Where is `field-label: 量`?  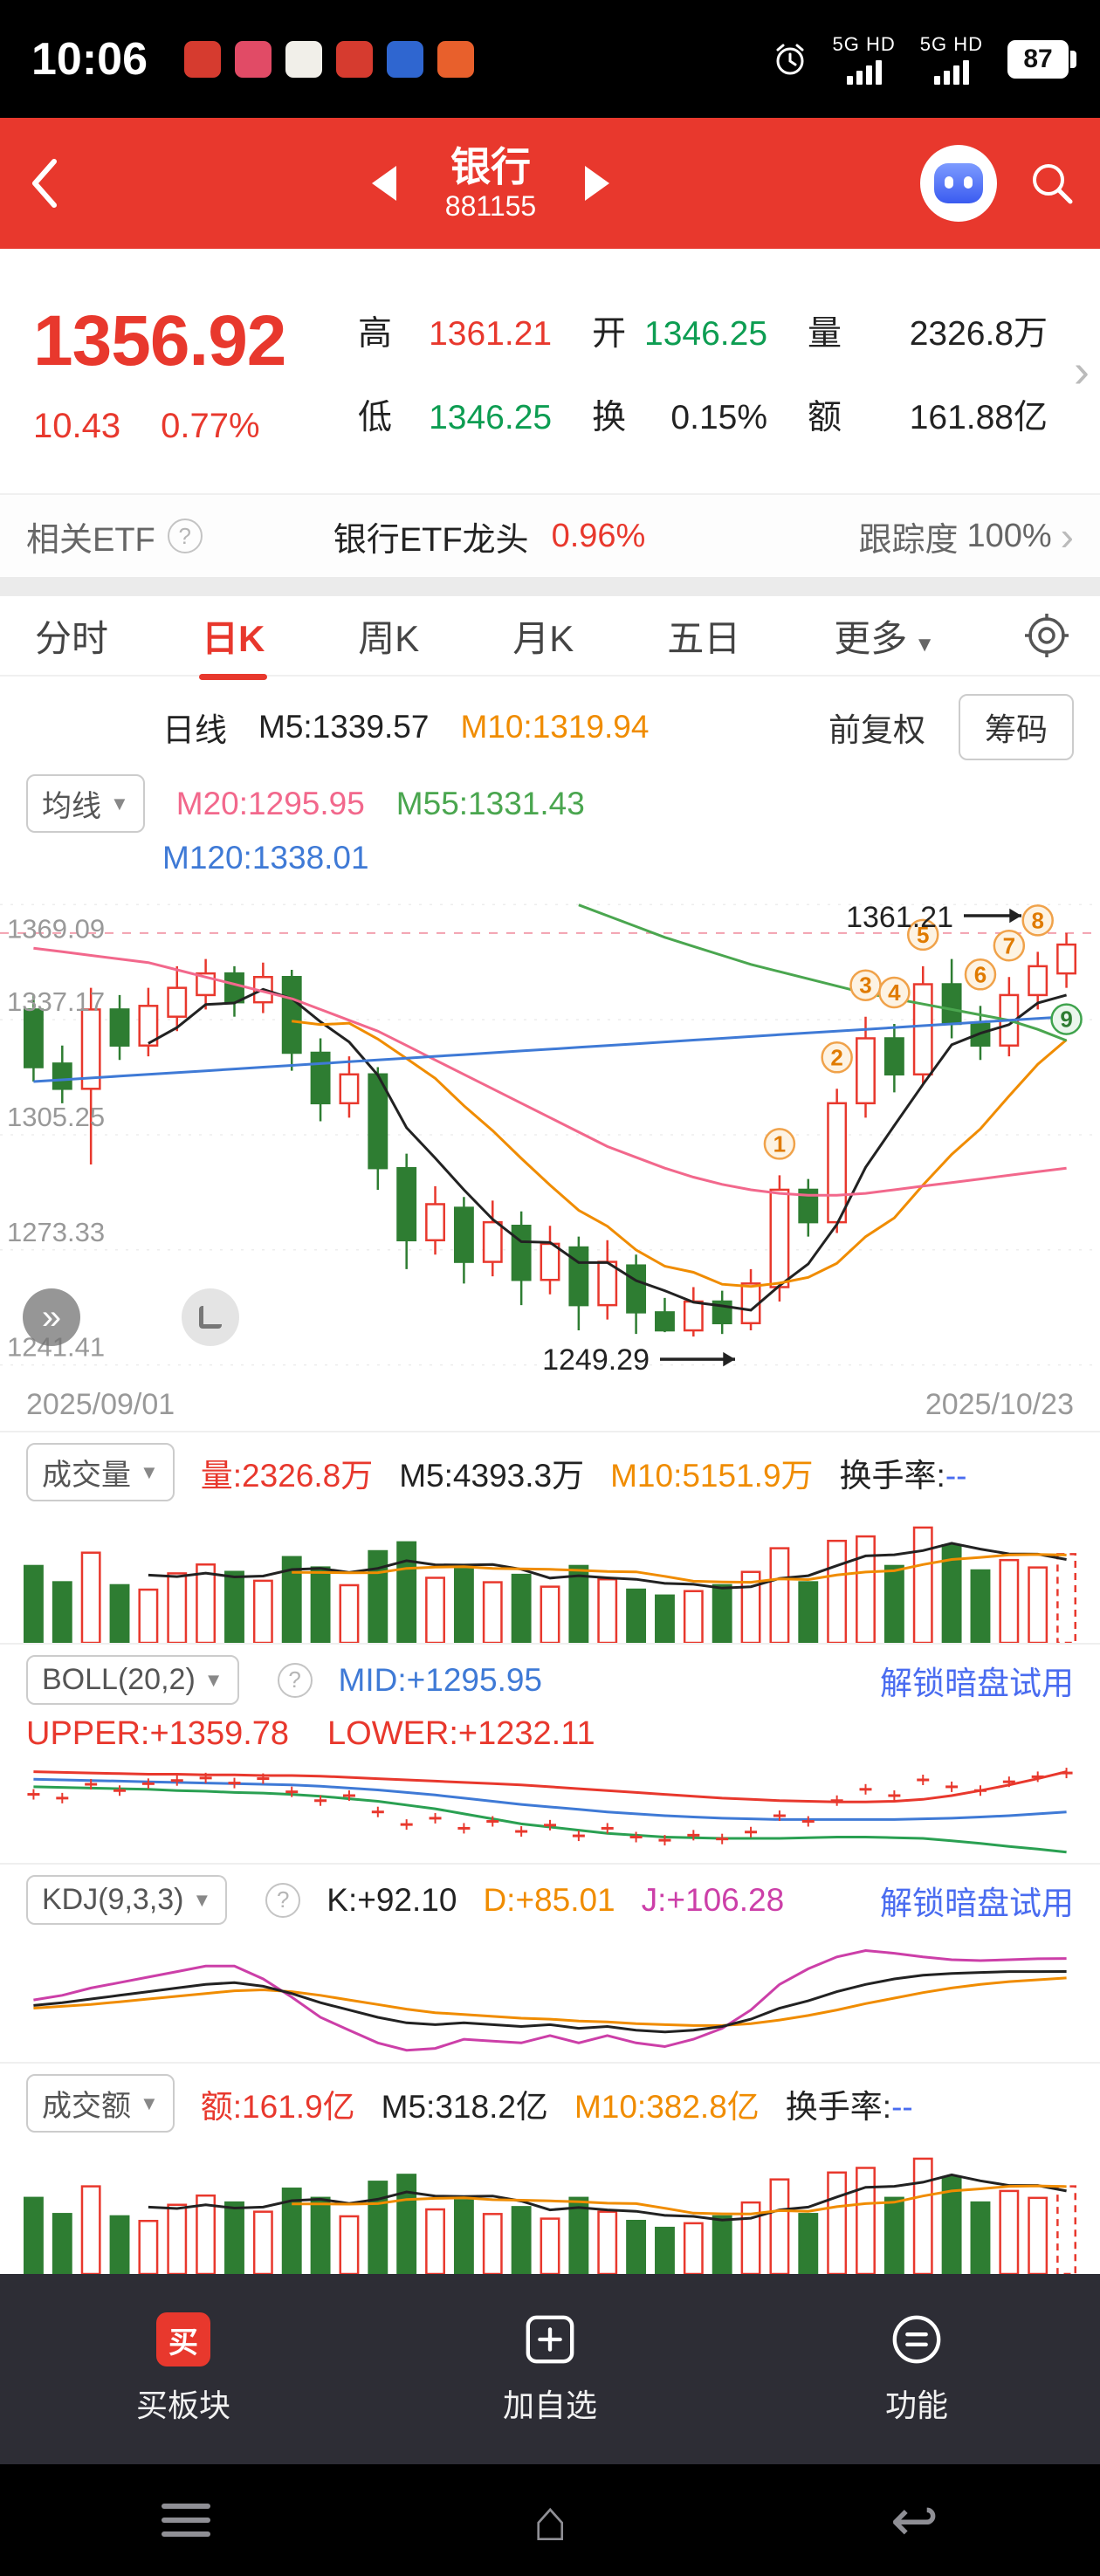
field-label: 量 is located at coordinates (825, 334).